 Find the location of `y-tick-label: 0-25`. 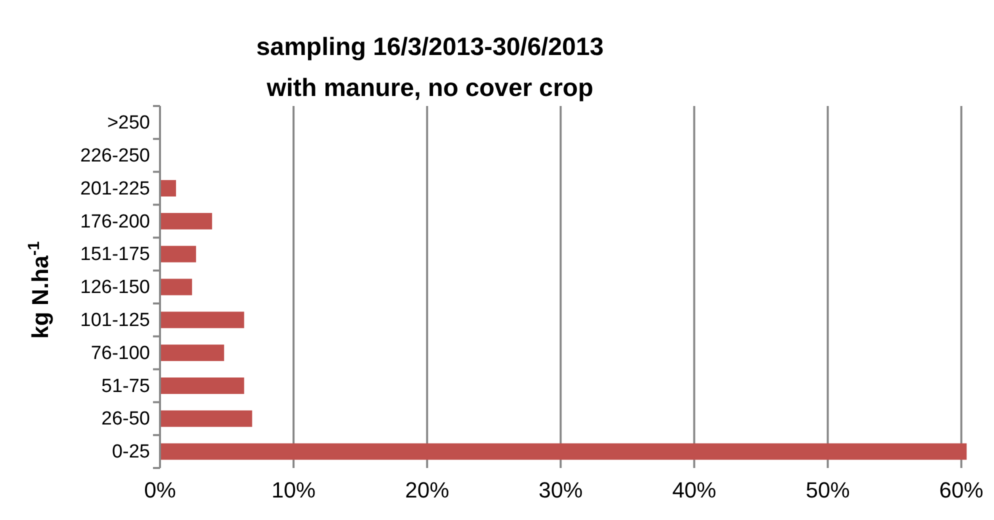

y-tick-label: 0-25 is located at coordinates (131, 452).